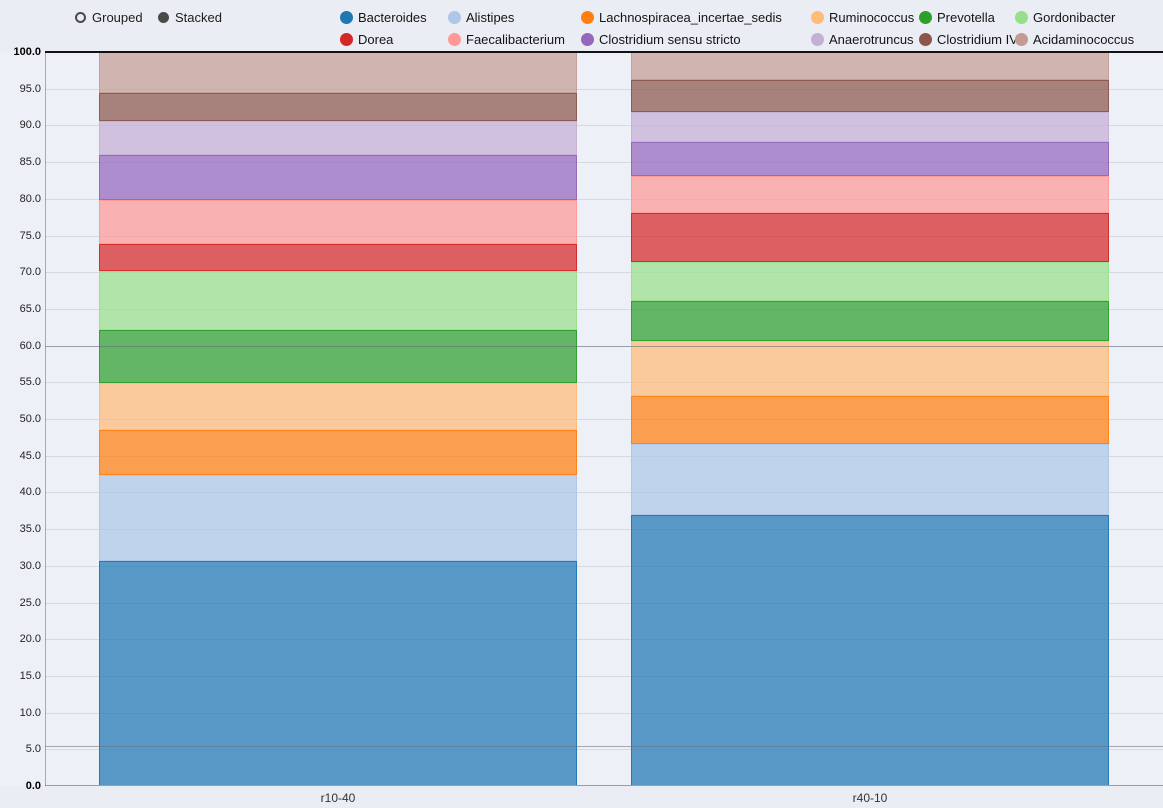  I want to click on y-tick-label: 30.0, so click(30, 565).